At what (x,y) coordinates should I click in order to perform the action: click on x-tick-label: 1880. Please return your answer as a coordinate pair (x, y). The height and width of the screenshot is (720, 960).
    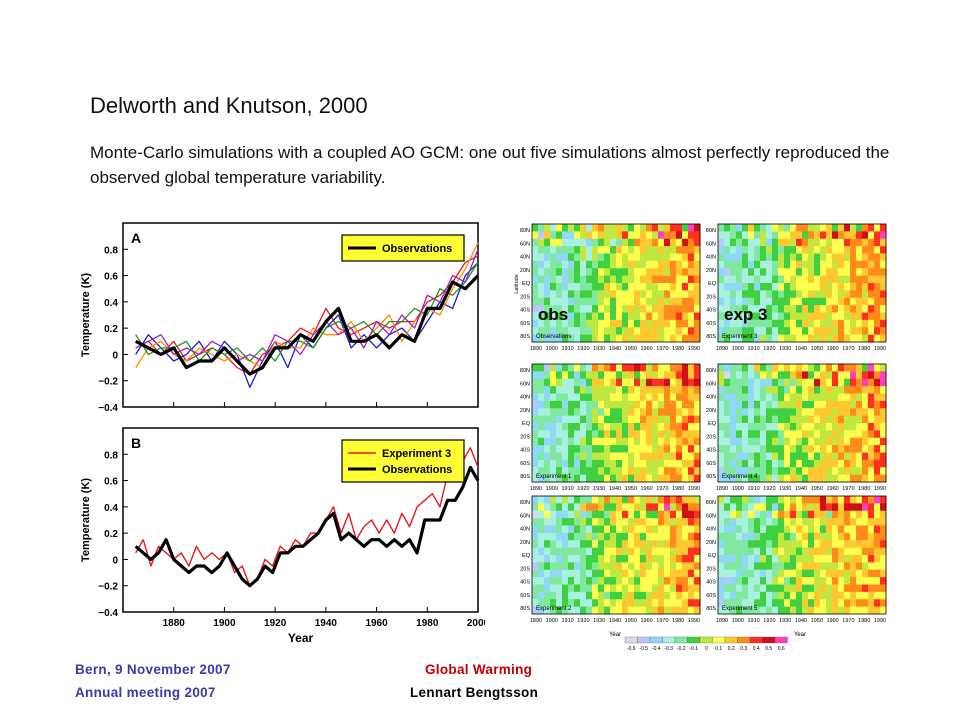
    Looking at the image, I should click on (174, 623).